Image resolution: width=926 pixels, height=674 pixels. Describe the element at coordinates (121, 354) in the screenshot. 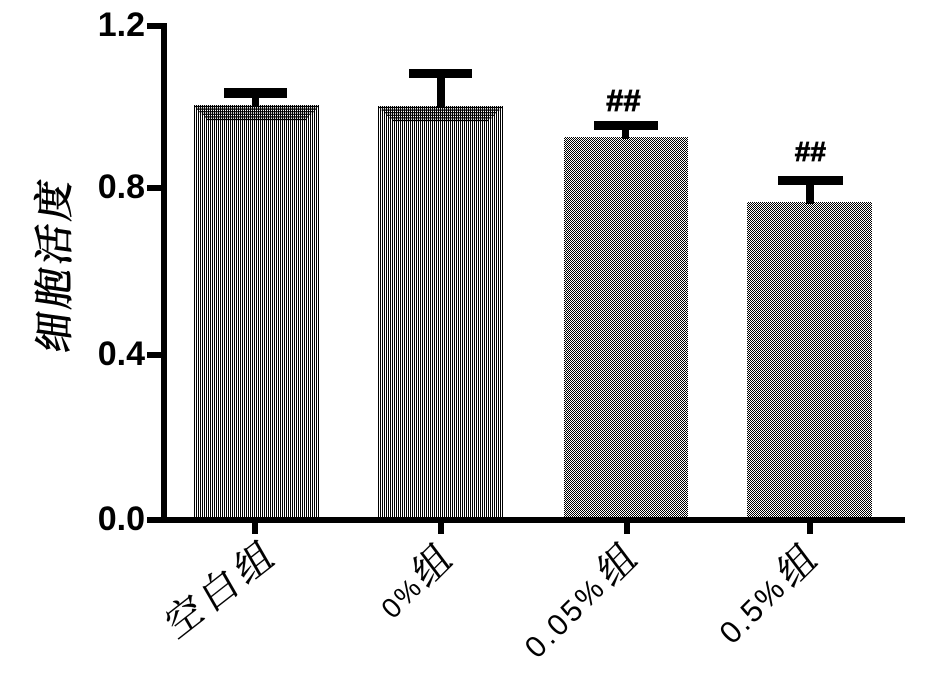

I see `svg-text: 0.4` at that location.